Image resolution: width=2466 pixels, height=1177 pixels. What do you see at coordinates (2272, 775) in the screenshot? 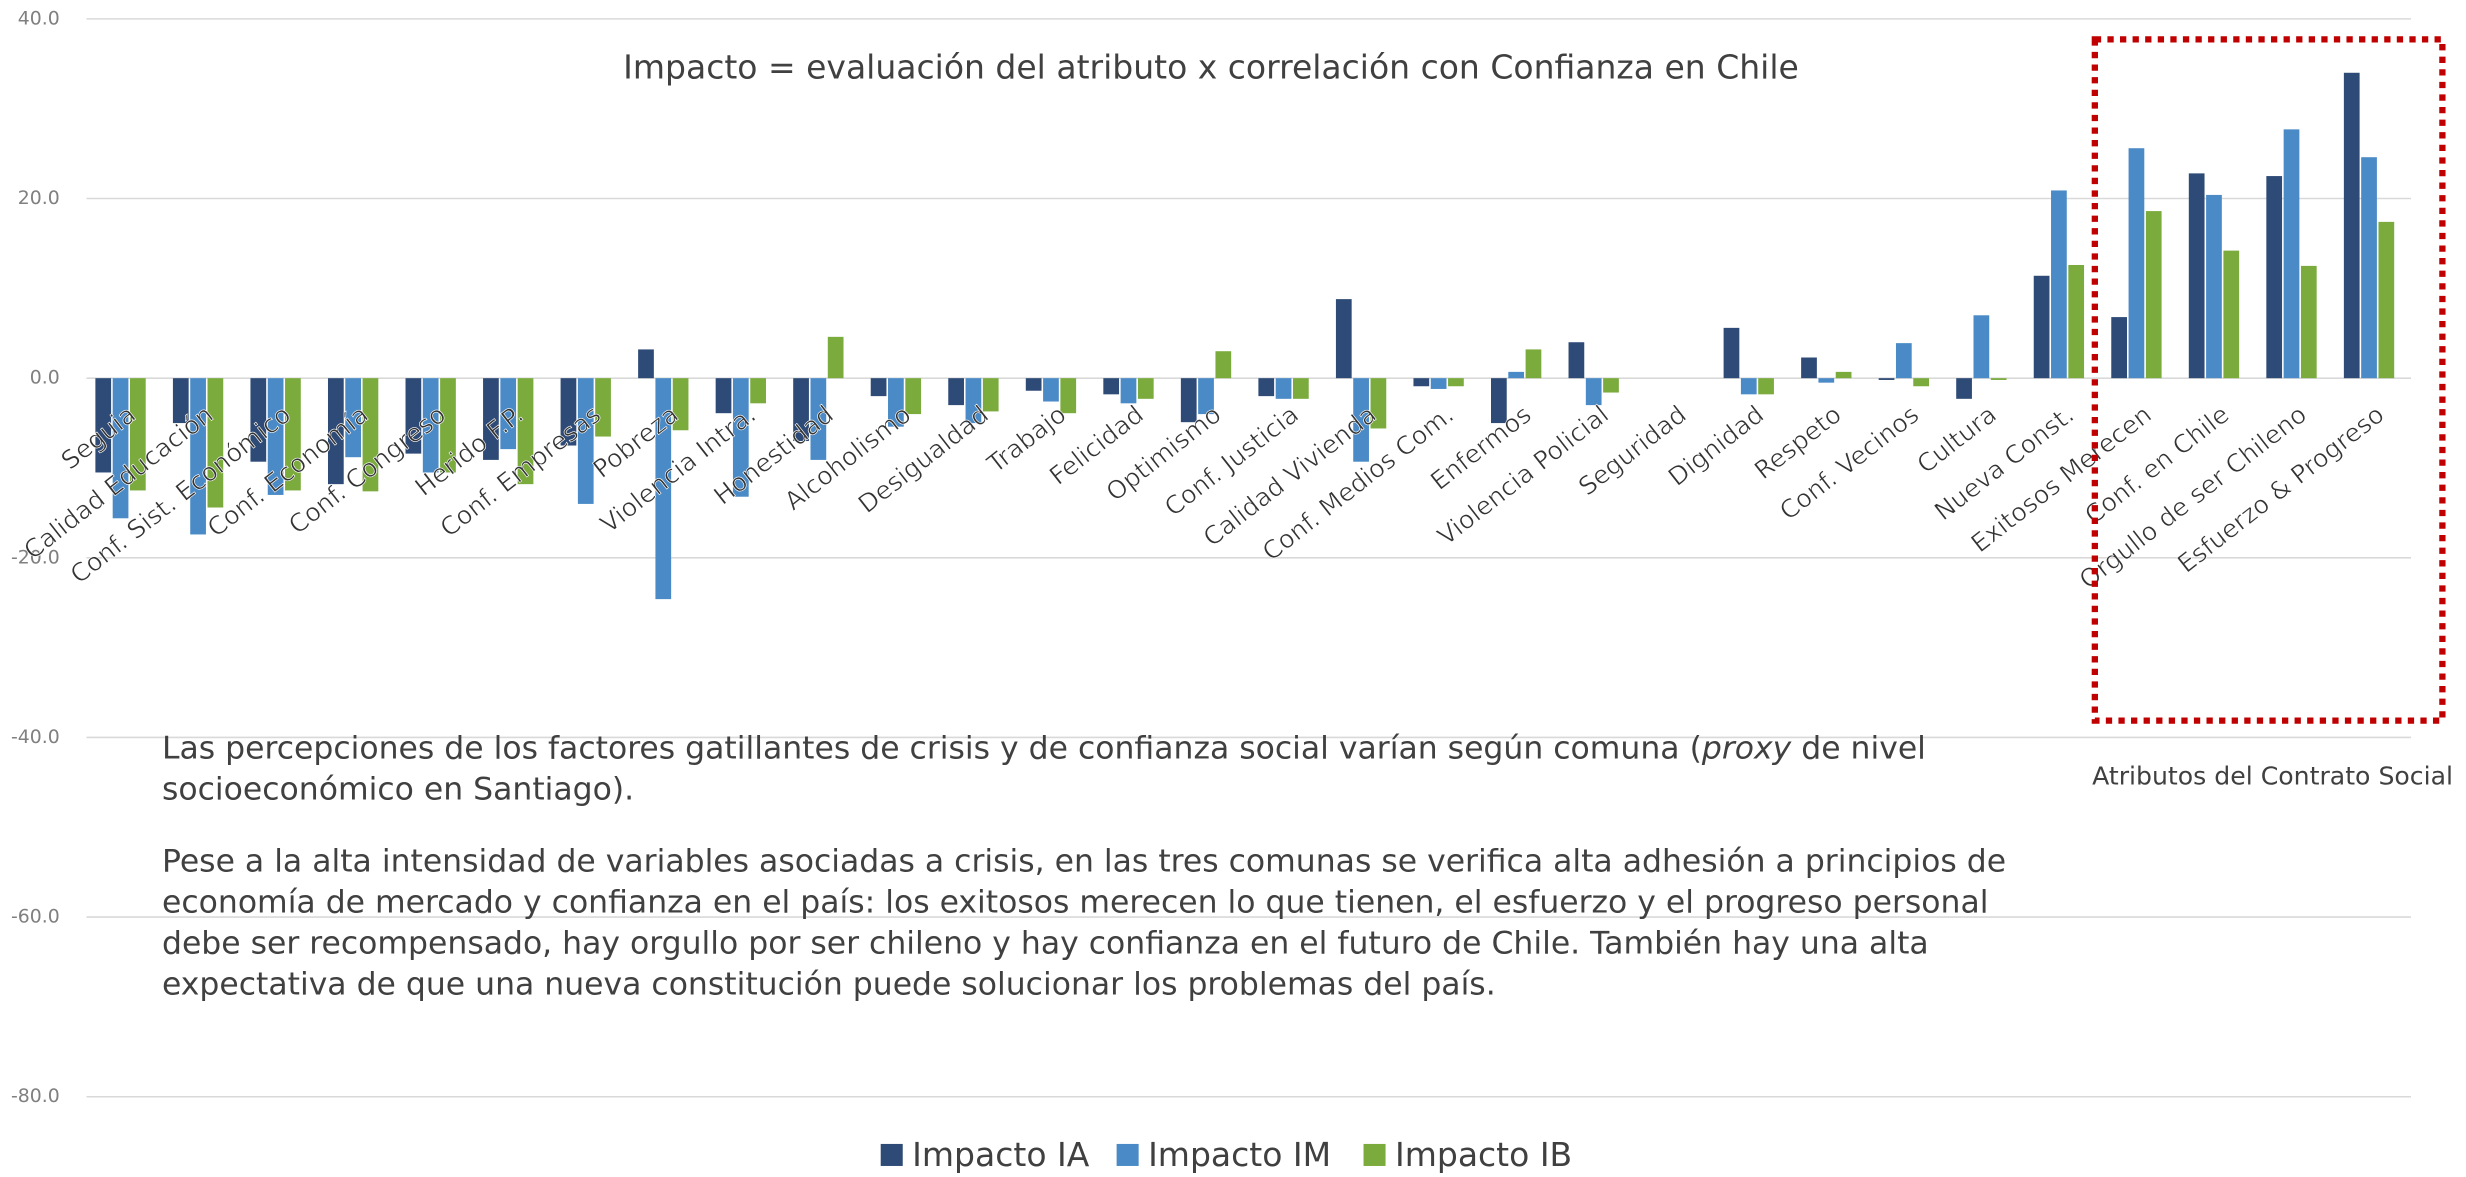
I see `box-label: Atributos del Contrato Social` at bounding box center [2272, 775].